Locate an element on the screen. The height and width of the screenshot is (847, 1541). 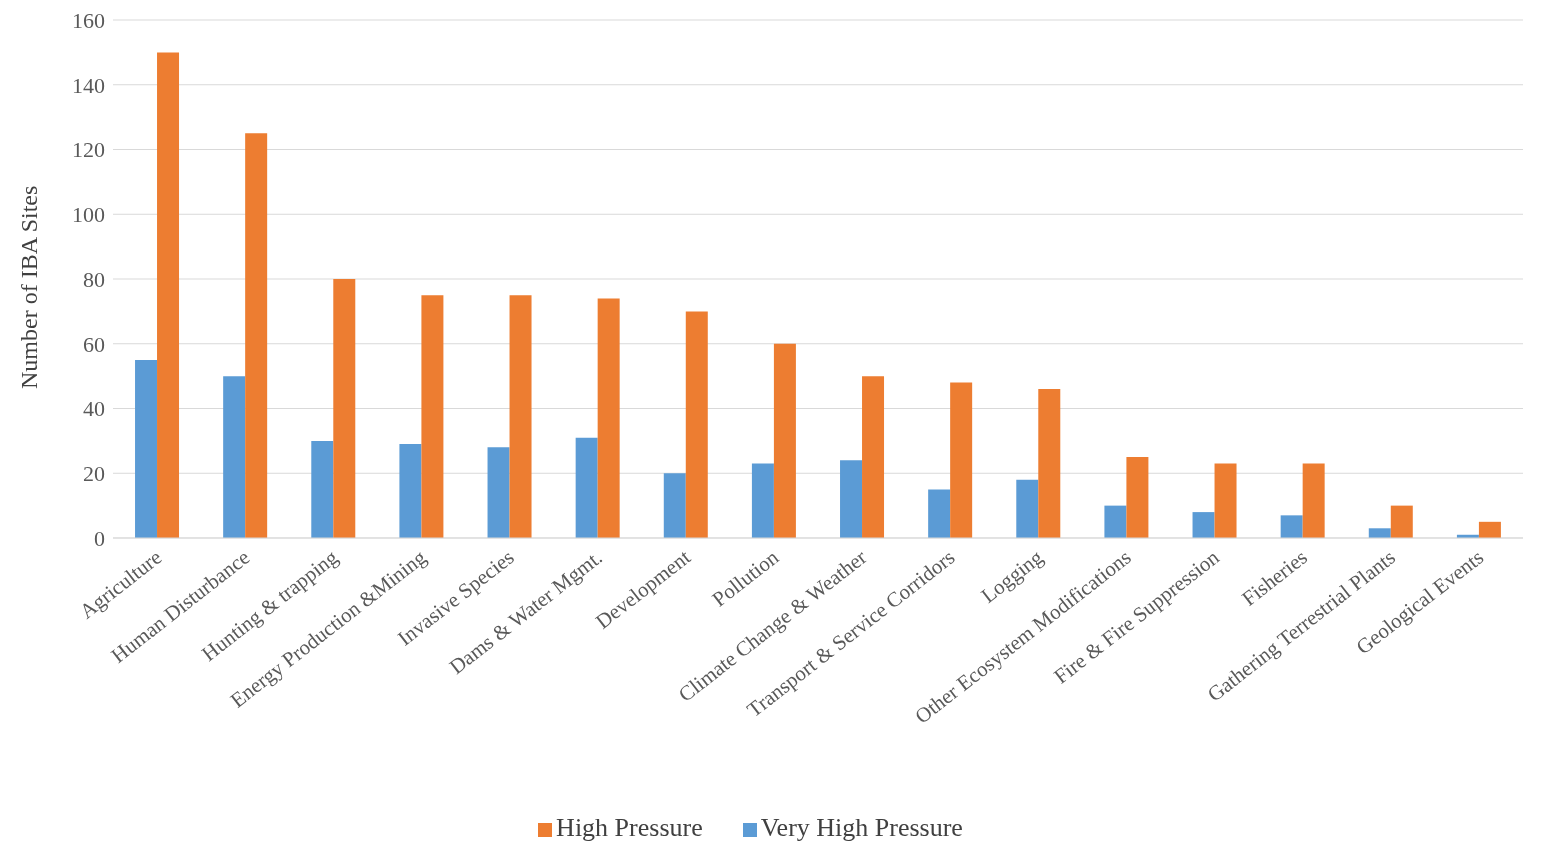
y-tick-label: 100 is located at coordinates (88, 215).